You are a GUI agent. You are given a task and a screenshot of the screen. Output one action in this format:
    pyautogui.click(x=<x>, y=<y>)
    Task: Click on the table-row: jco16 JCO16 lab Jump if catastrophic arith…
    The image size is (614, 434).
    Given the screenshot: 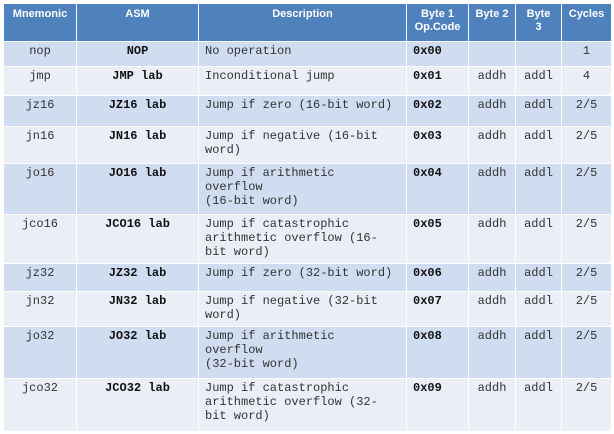 What is the action you would take?
    pyautogui.click(x=307, y=239)
    